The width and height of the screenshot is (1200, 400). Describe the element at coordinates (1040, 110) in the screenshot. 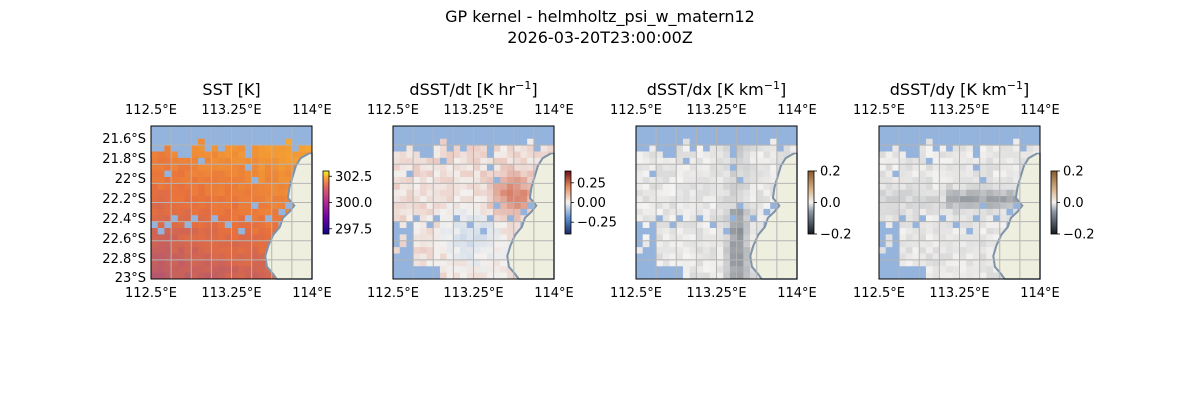

I see `x-tick-label-top: 114°E` at that location.